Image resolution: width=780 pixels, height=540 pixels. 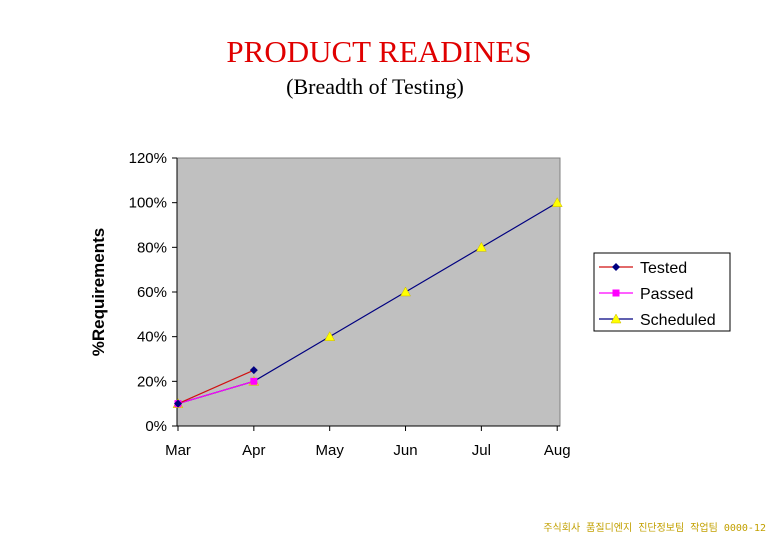 What do you see at coordinates (616, 267) in the screenshot?
I see `legend-marker-tested` at bounding box center [616, 267].